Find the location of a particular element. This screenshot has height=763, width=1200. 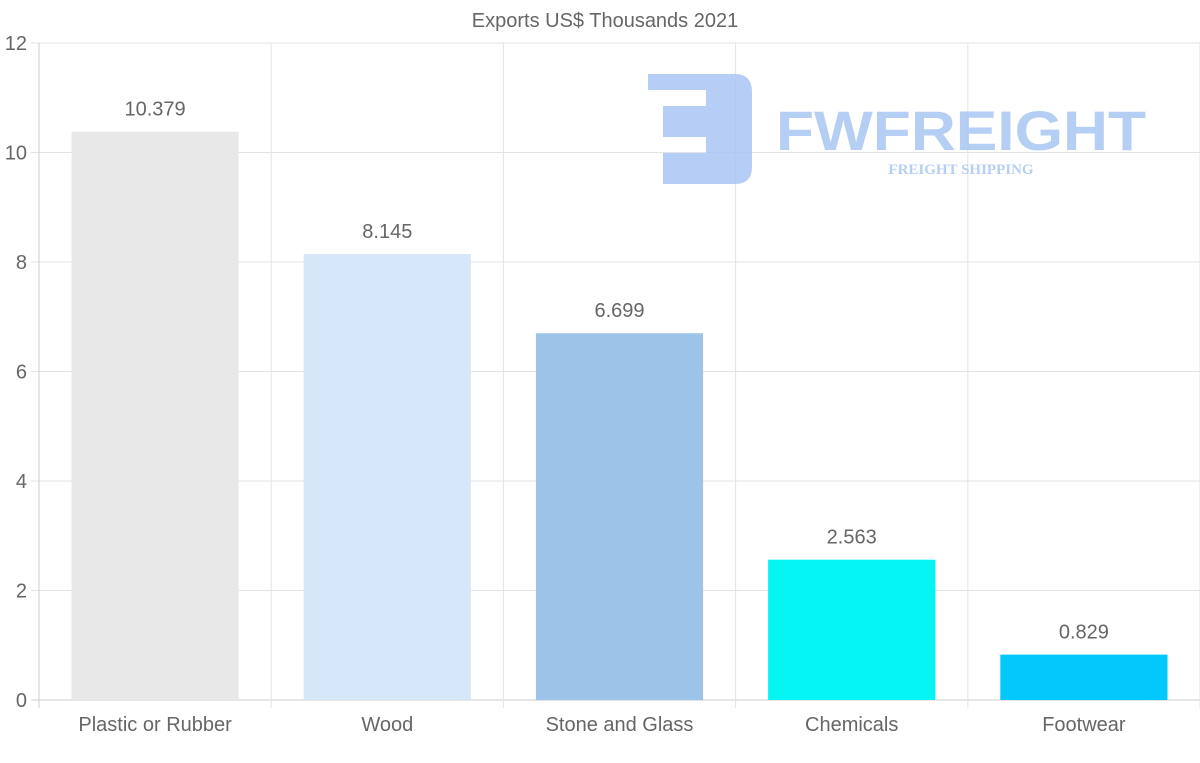

bar-value-label: 6.699 is located at coordinates (619, 311).